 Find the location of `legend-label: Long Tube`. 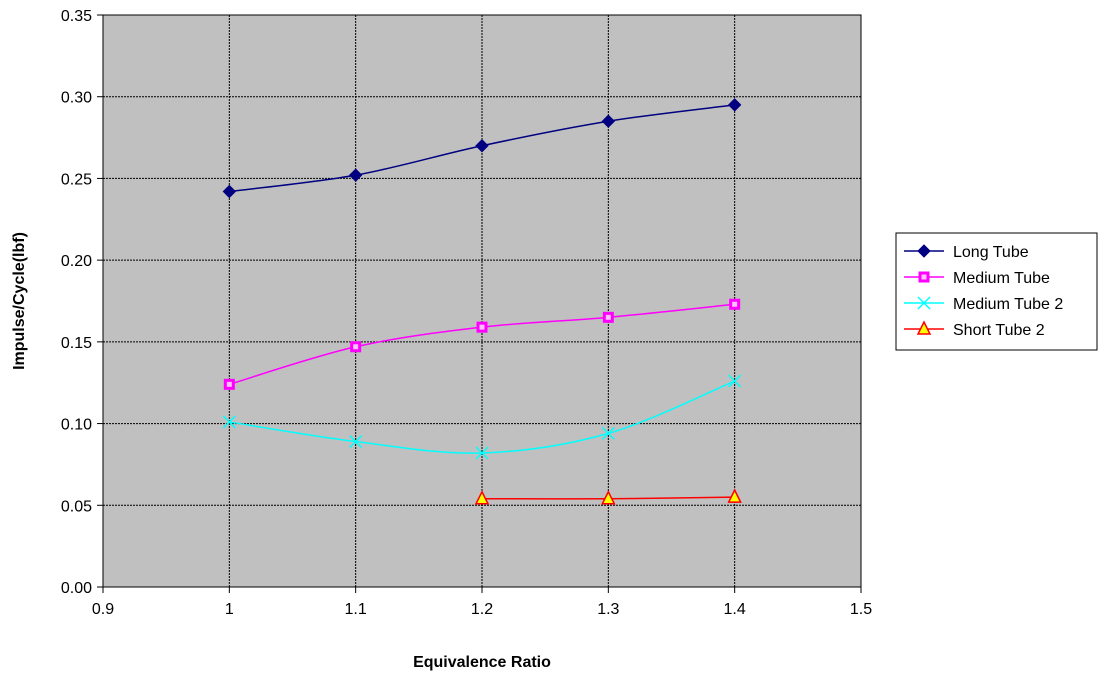

legend-label: Long Tube is located at coordinates (991, 252).